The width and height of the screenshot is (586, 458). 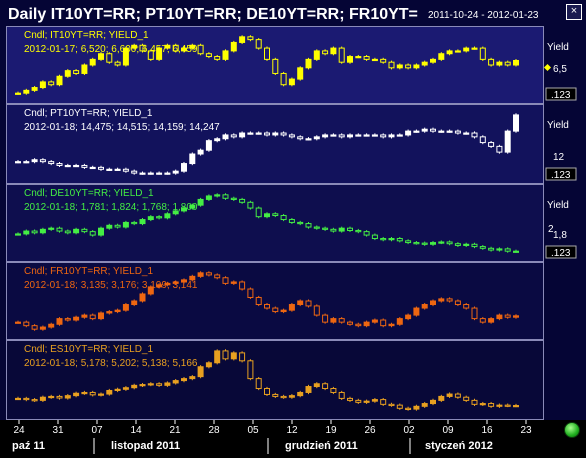 What do you see at coordinates (272, 437) in the screenshot?
I see `x-axis` at bounding box center [272, 437].